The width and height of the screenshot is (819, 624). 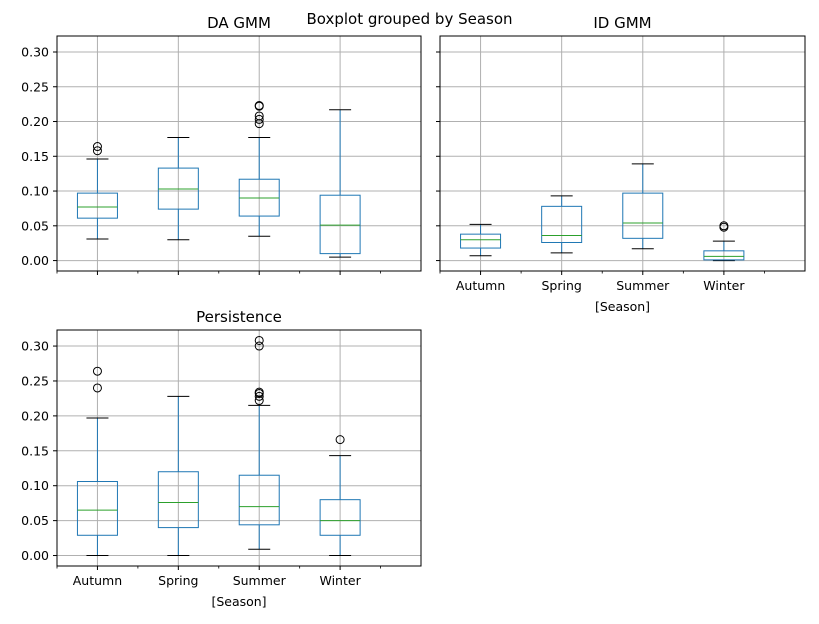 I want to click on panel-title: ID GMM, so click(x=622, y=23).